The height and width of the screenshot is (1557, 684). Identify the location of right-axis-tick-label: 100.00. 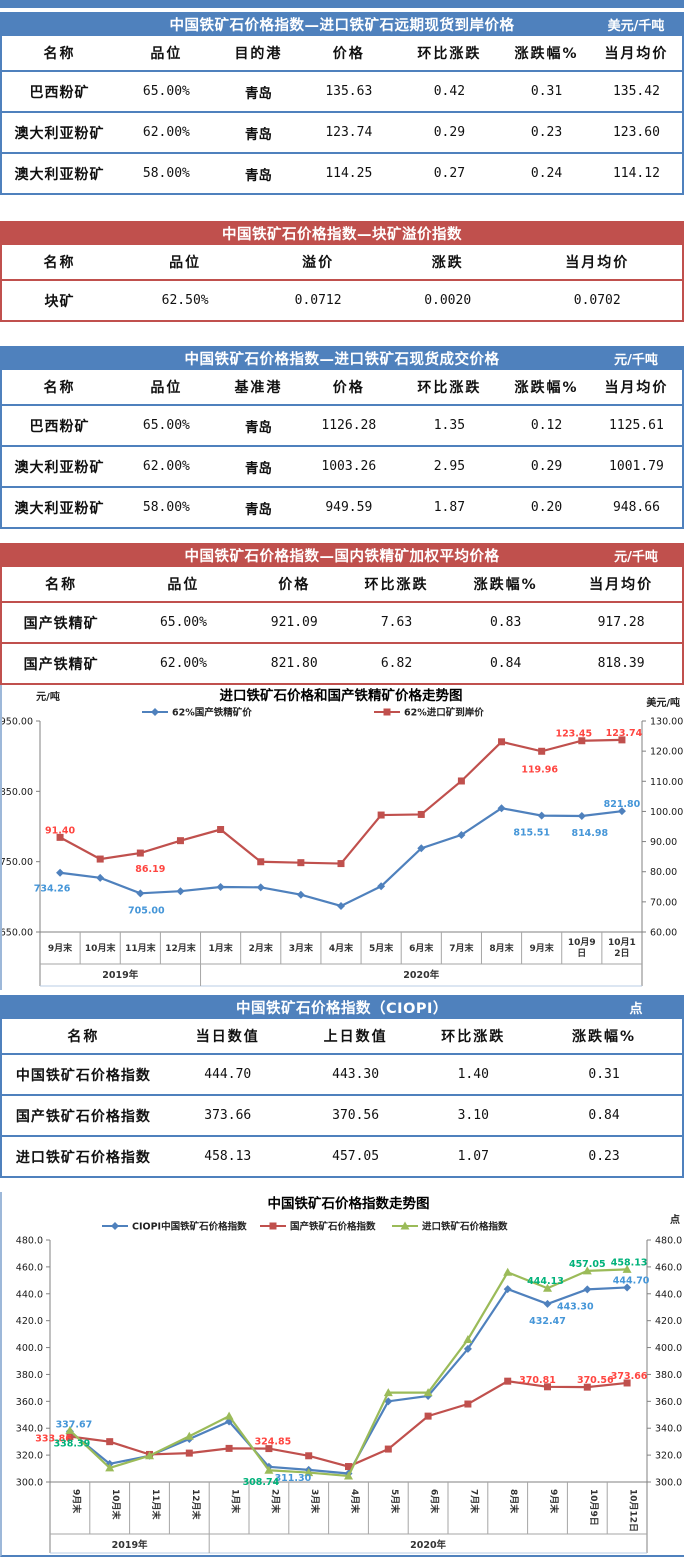
(666, 812).